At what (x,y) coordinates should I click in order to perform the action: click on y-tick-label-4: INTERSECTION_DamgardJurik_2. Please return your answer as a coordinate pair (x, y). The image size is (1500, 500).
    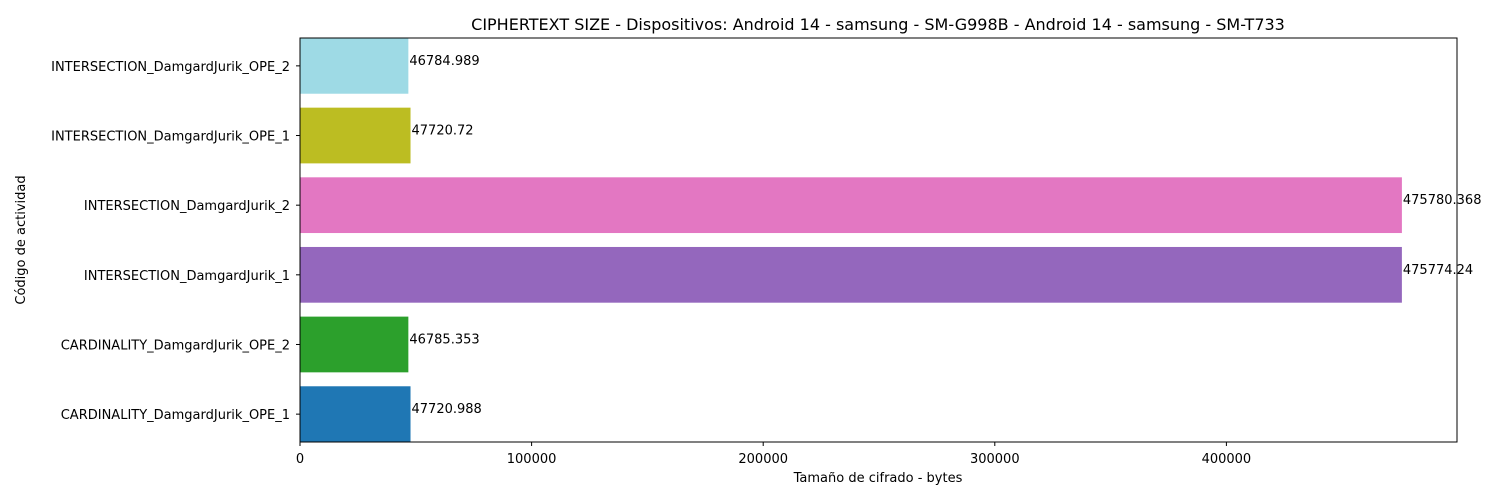
    Looking at the image, I should click on (187, 206).